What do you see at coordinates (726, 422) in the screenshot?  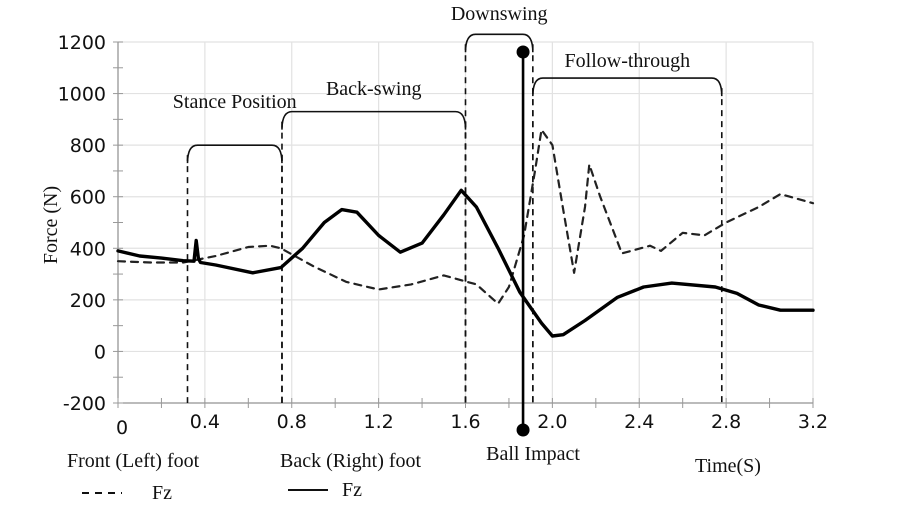 I see `x-tick-label: 2.8` at bounding box center [726, 422].